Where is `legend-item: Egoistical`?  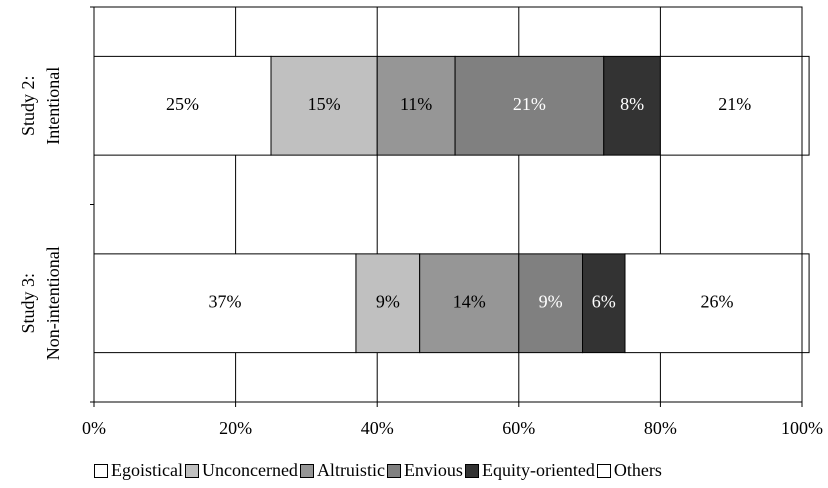 legend-item: Egoistical is located at coordinates (138, 470).